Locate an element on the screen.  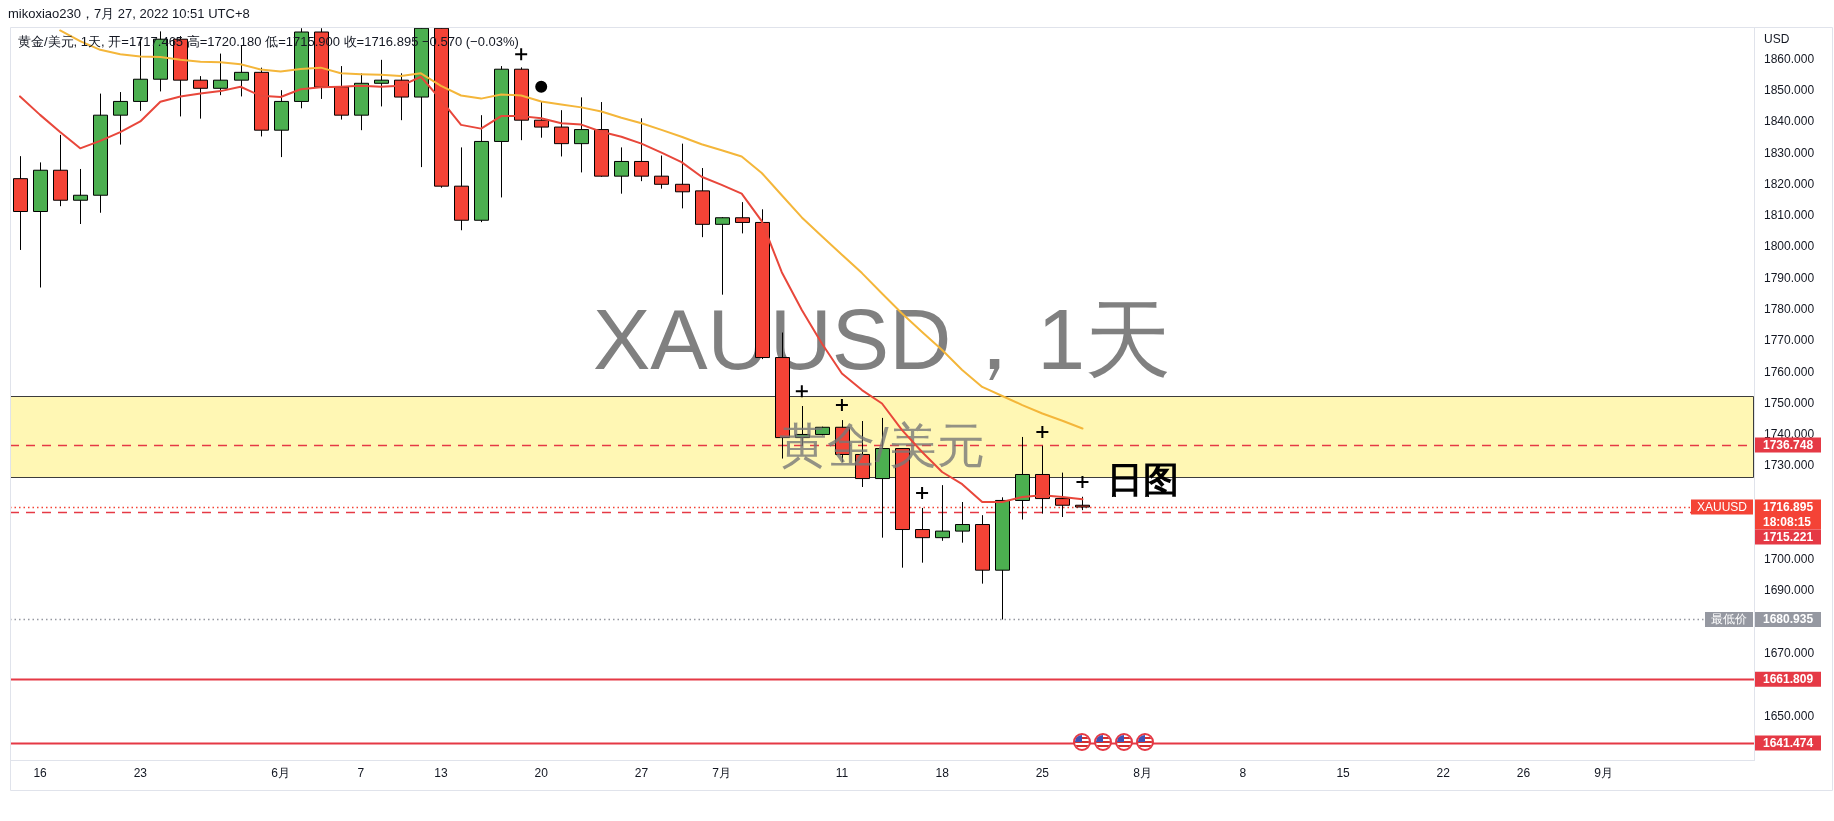
y-tick-label: 1800.000 is located at coordinates (1789, 246).